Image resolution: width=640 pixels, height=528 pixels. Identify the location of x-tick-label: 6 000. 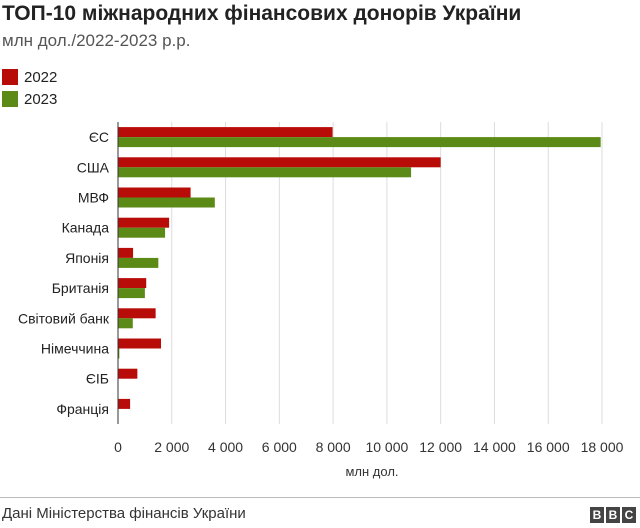
(279, 447).